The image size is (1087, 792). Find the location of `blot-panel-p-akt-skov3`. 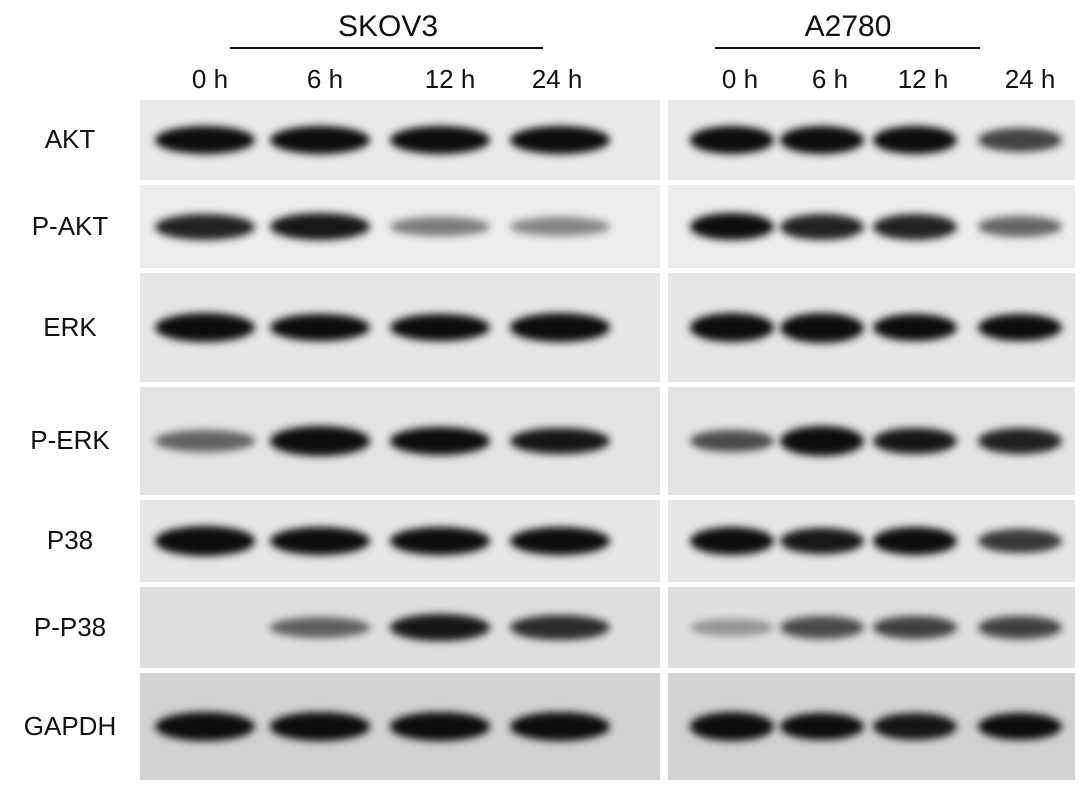

blot-panel-p-akt-skov3 is located at coordinates (400, 226).